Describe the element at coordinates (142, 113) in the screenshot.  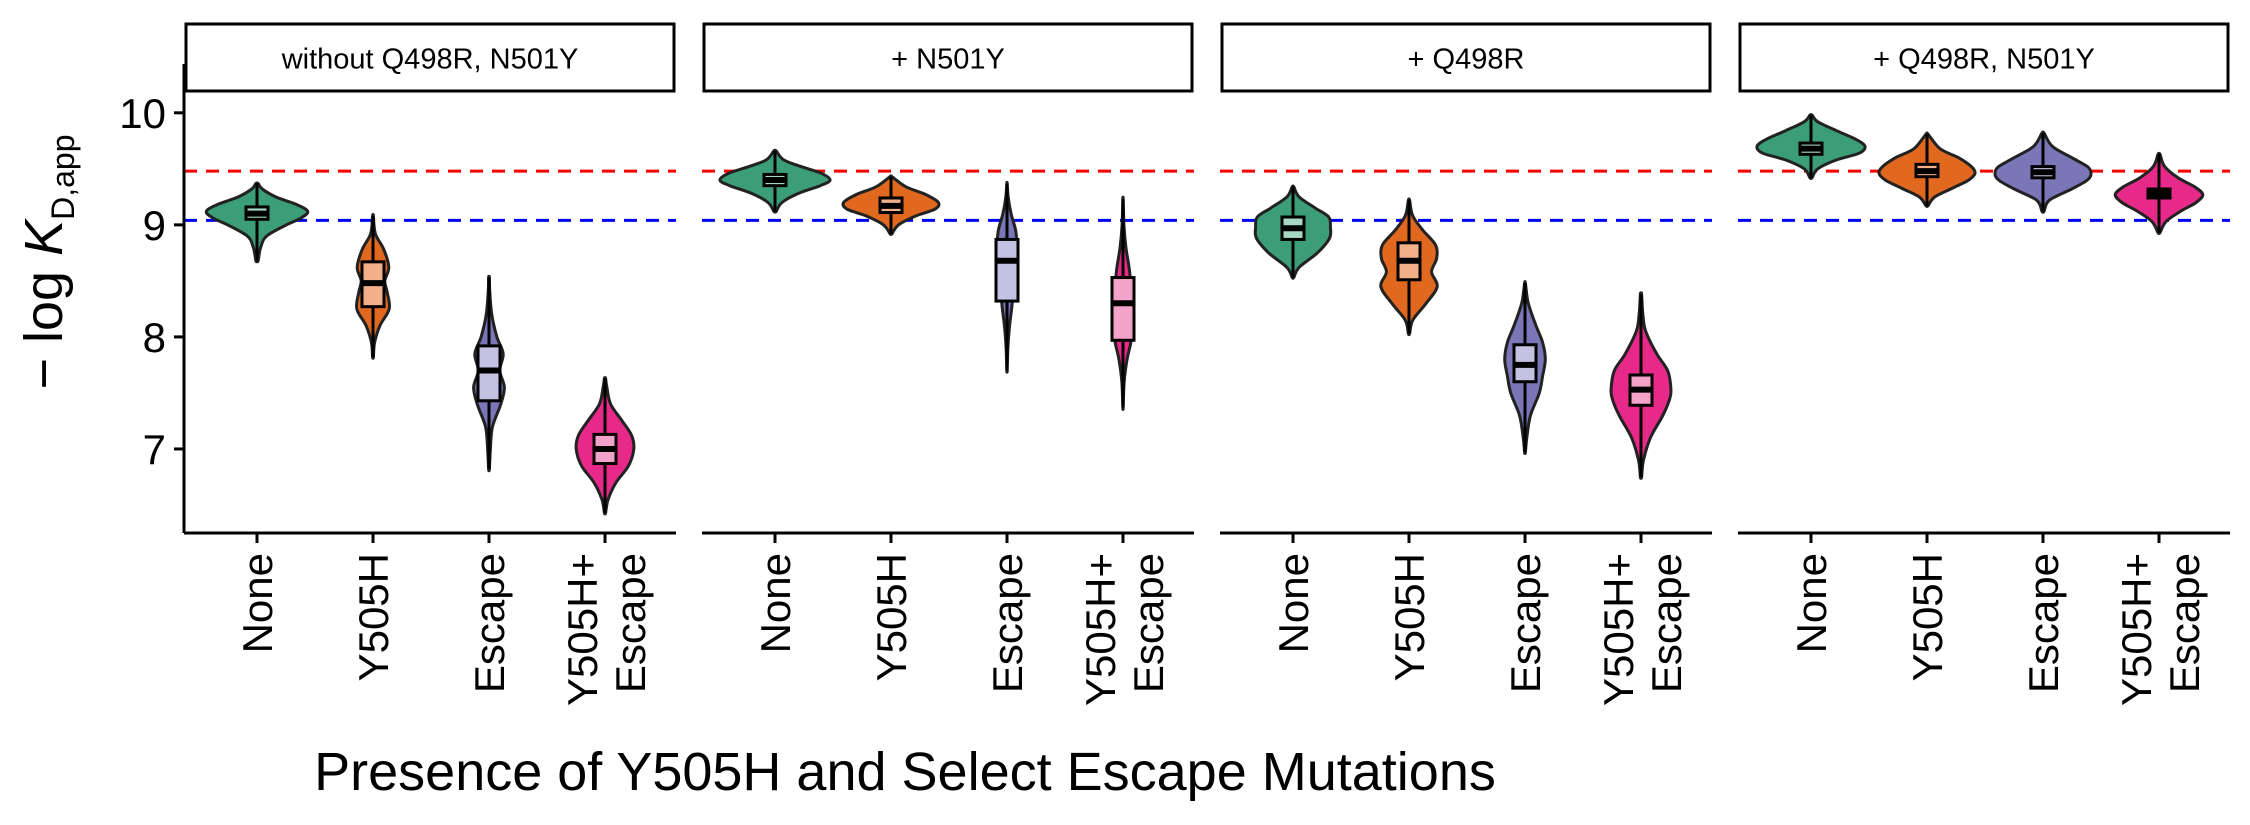
I see `y-tick-label: 10` at that location.